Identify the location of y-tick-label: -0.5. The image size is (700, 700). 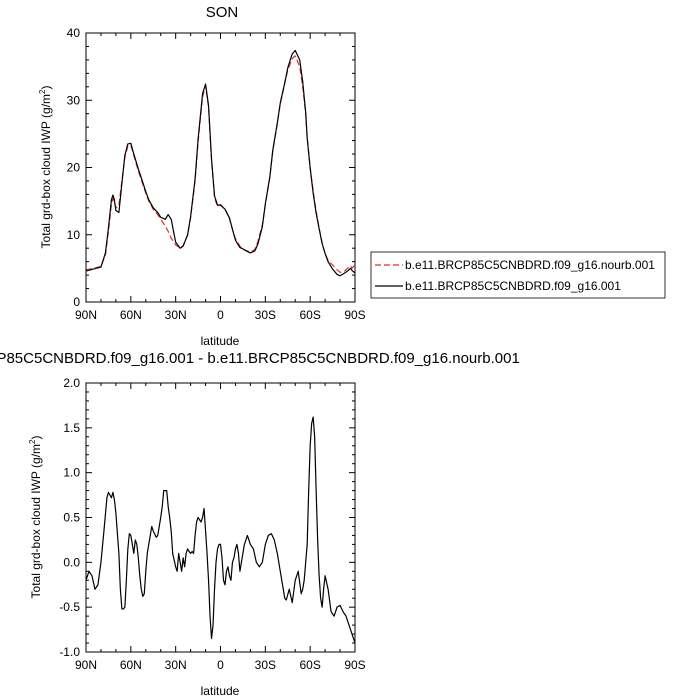
(69, 607).